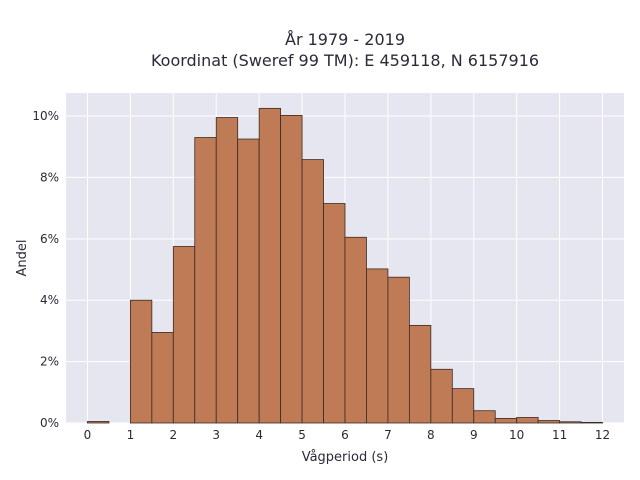  Describe the element at coordinates (602, 435) in the screenshot. I see `x-tick-label: 12` at that location.